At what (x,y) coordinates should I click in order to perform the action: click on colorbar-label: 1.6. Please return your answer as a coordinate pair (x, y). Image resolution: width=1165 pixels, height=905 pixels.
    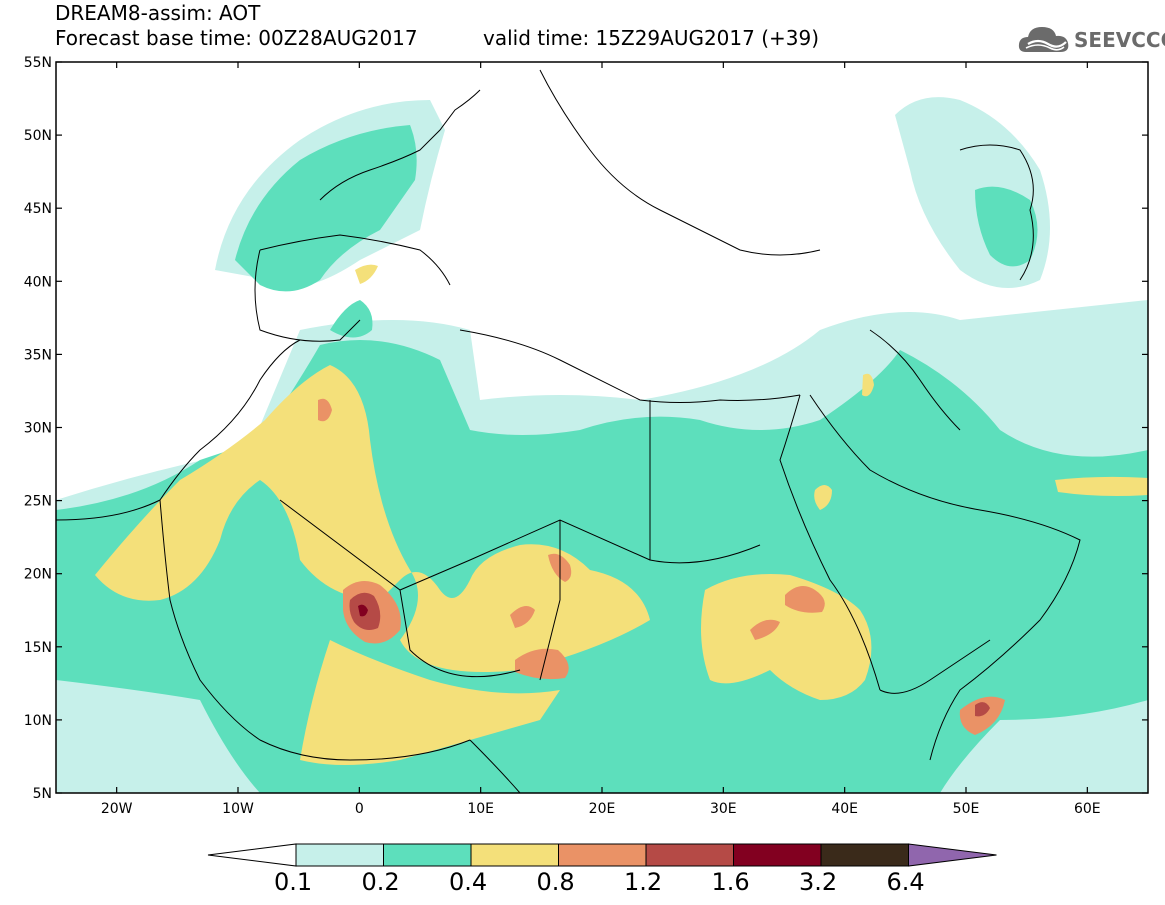
    Looking at the image, I should click on (730, 882).